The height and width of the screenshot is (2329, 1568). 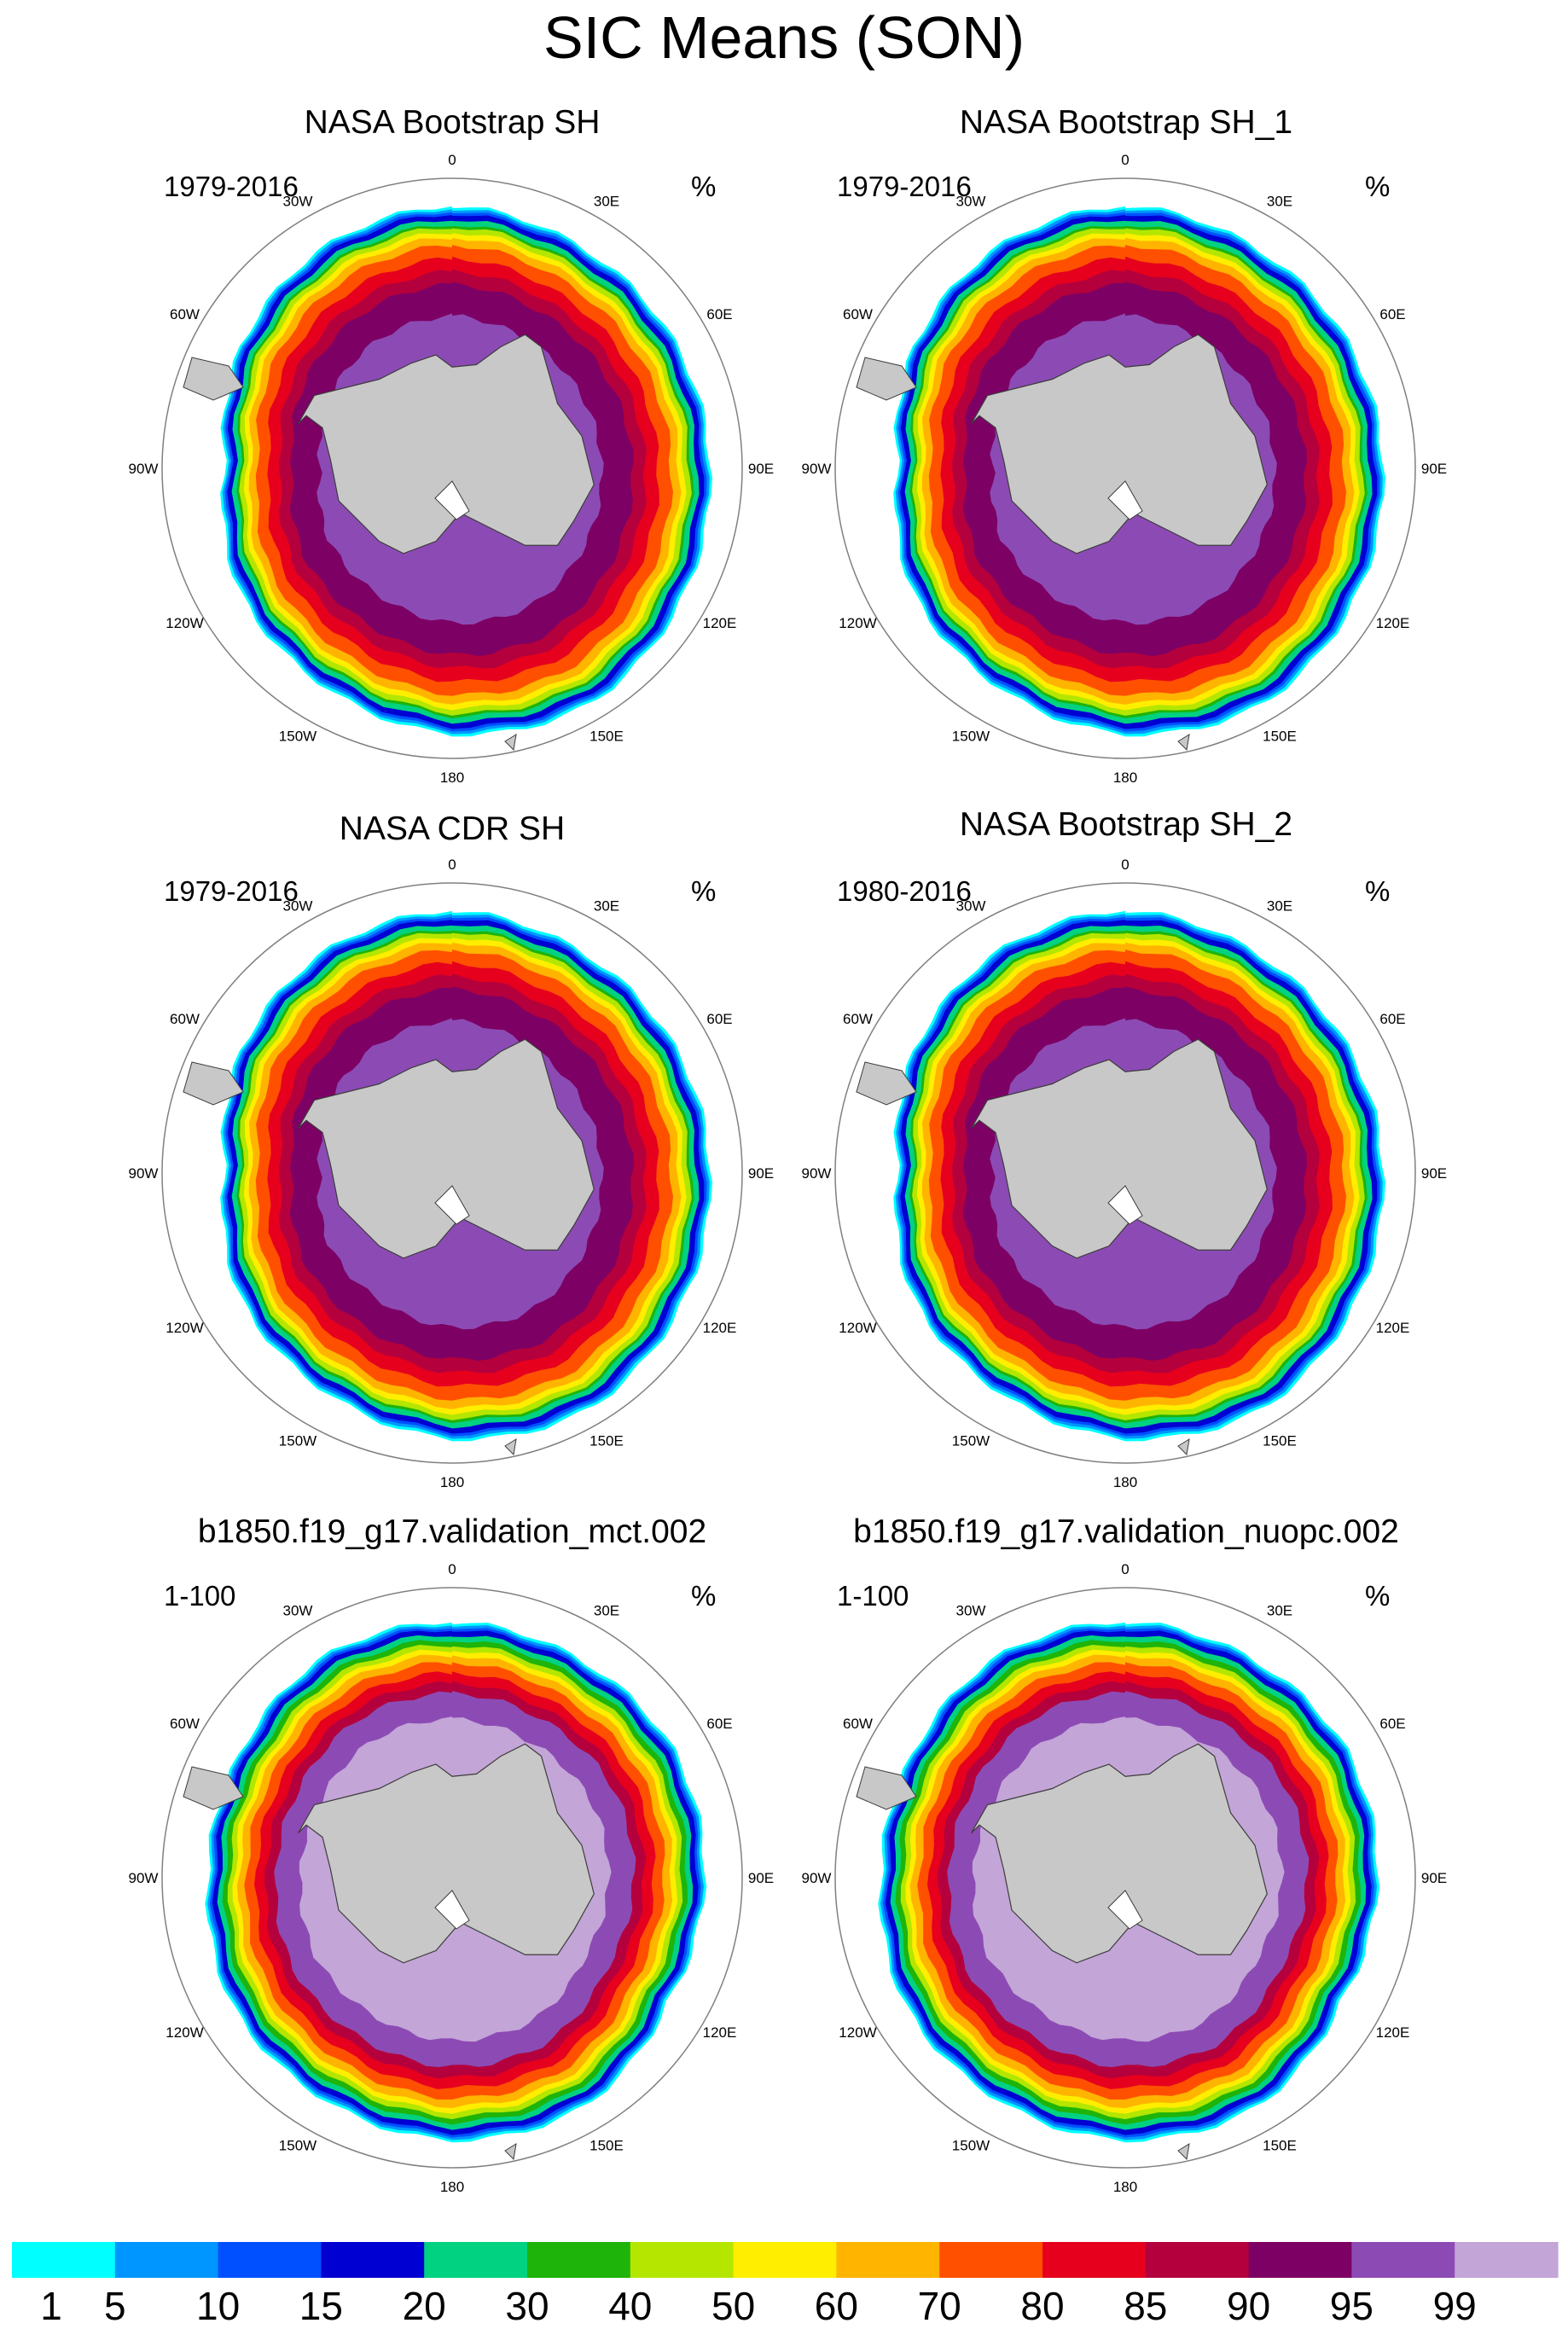 What do you see at coordinates (218, 2306) in the screenshot?
I see `colorbar-tick-label: 10` at bounding box center [218, 2306].